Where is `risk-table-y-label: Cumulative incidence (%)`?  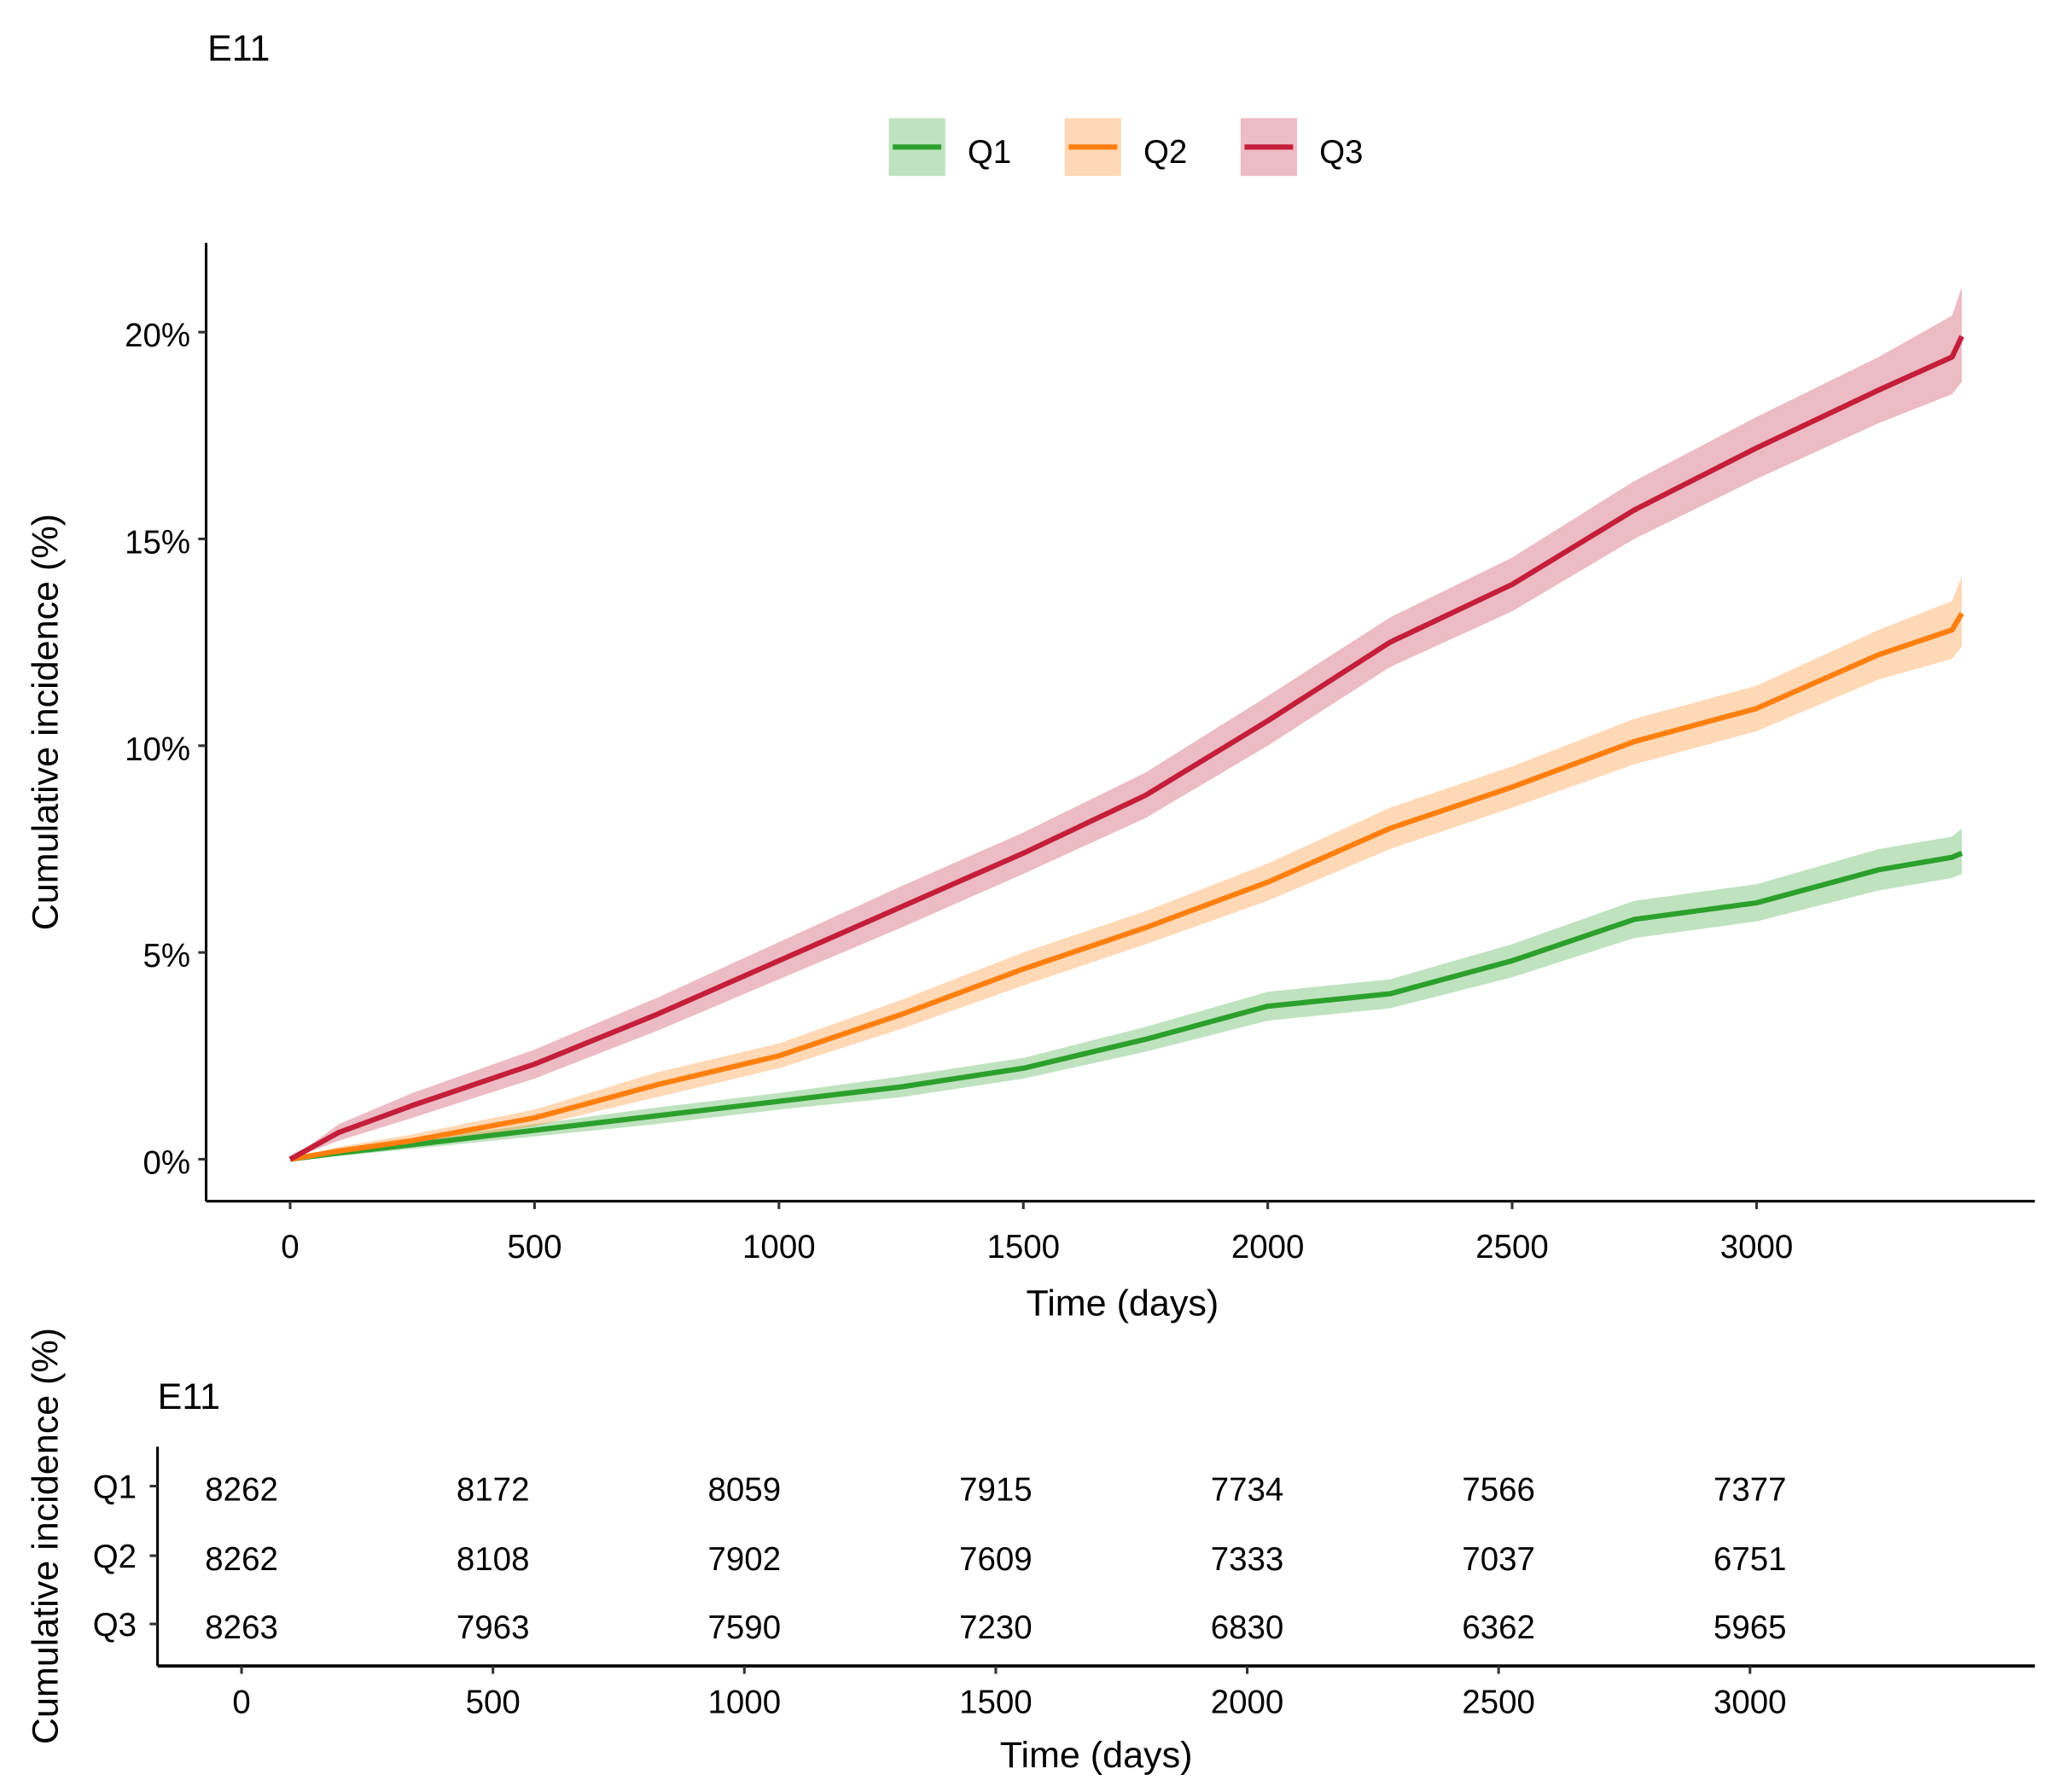 risk-table-y-label: Cumulative incidence (%) is located at coordinates (46, 1536).